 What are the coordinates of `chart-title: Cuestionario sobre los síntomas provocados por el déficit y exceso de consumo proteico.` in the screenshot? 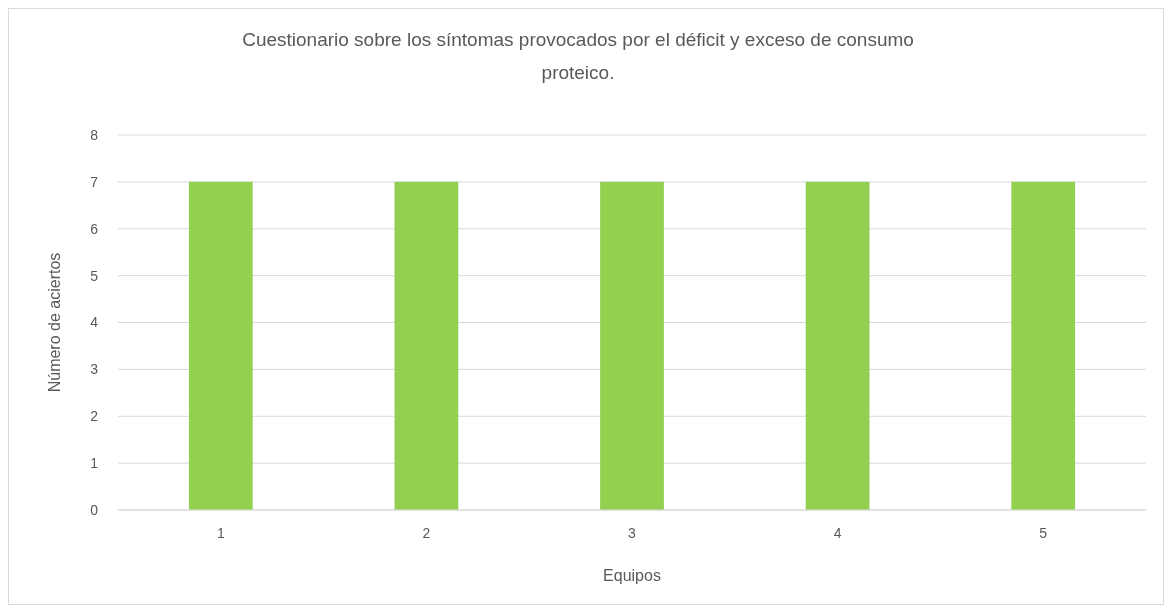 It's located at (578, 56).